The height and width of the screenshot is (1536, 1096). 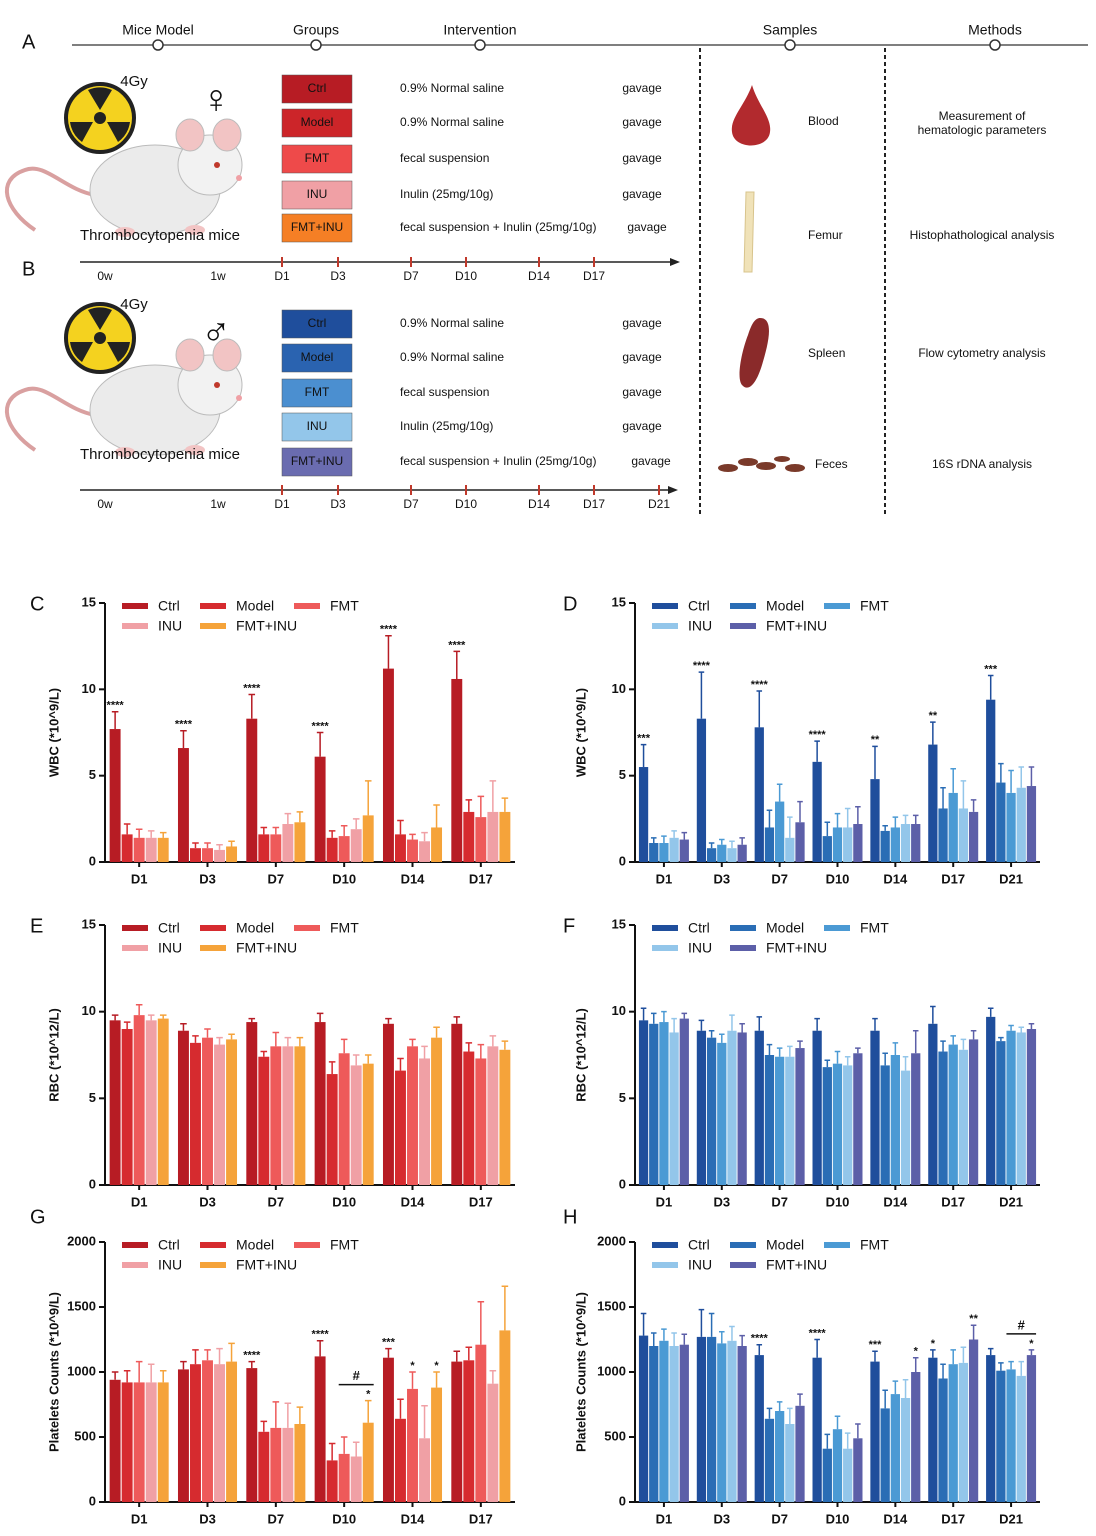 I want to click on panel-label: C, so click(x=37, y=604).